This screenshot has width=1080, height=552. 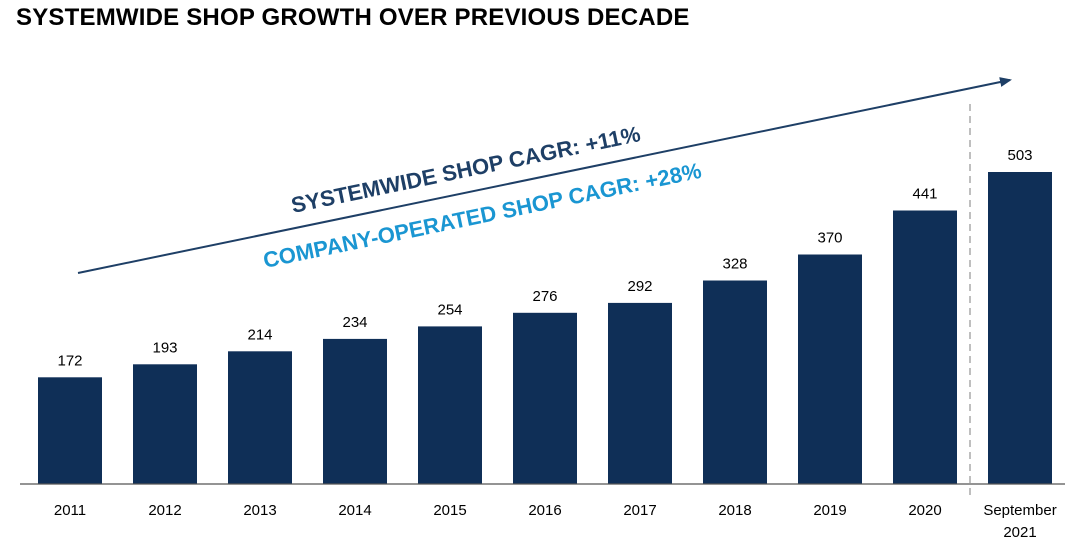 I want to click on x-tick-label: 2015, so click(x=449, y=510).